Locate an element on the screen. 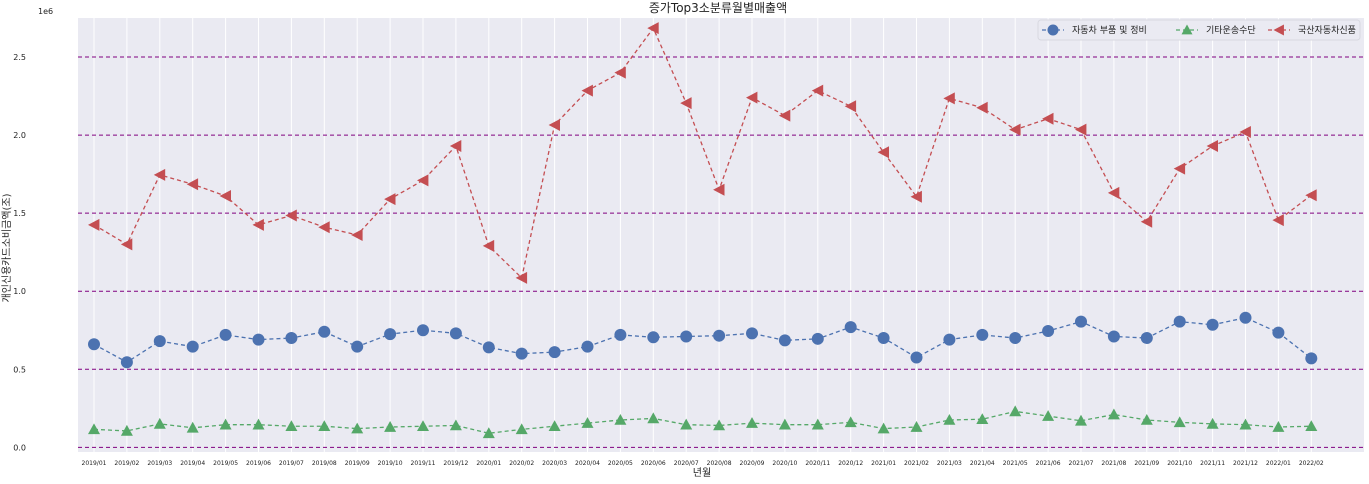  x-tick-label: 2020/08 is located at coordinates (719, 463).